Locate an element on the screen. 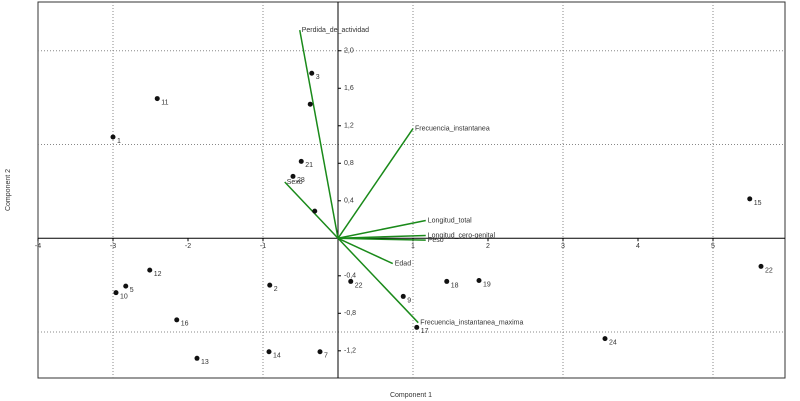 The height and width of the screenshot is (401, 800). x-tick-label: 3 is located at coordinates (563, 246).